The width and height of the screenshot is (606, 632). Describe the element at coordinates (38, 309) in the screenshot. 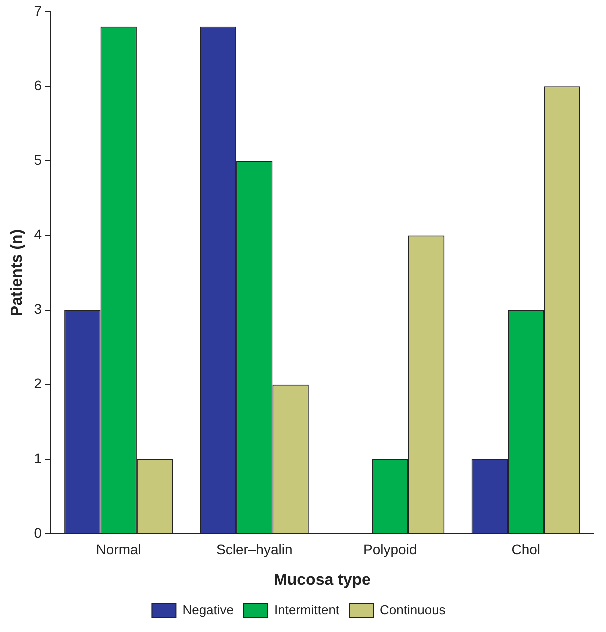

I see `y-tick-label: 3` at that location.